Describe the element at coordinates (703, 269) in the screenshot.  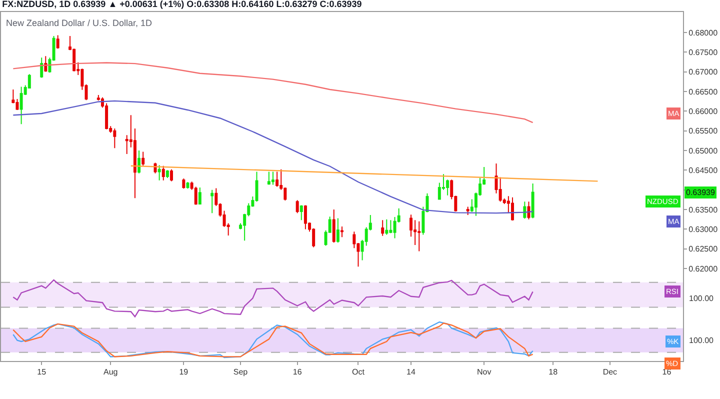
I see `y-tick-label: 0.62000` at that location.